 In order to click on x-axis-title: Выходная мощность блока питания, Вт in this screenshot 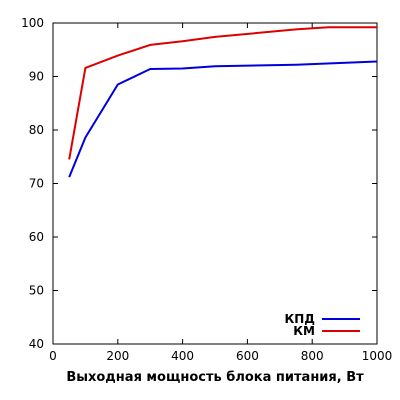, I will do `click(215, 377)`.